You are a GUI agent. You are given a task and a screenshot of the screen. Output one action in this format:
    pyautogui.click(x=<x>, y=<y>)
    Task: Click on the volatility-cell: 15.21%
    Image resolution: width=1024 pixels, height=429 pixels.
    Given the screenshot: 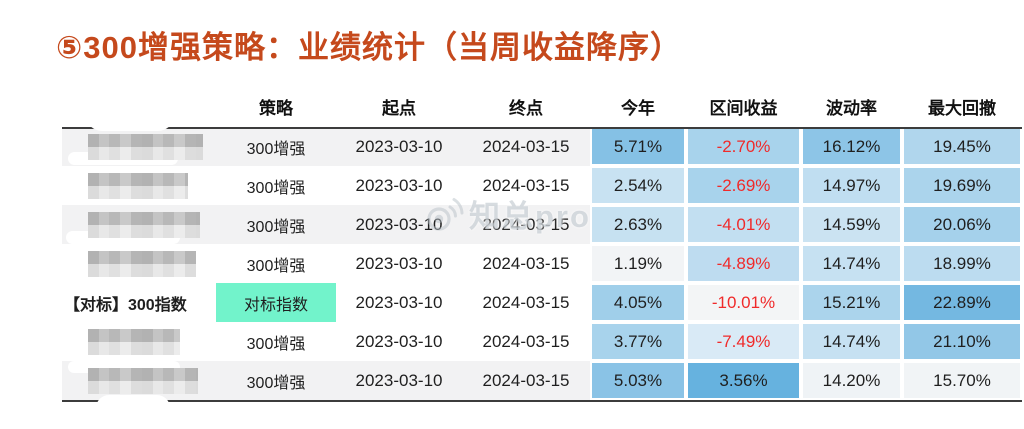 What is the action you would take?
    pyautogui.click(x=851, y=302)
    